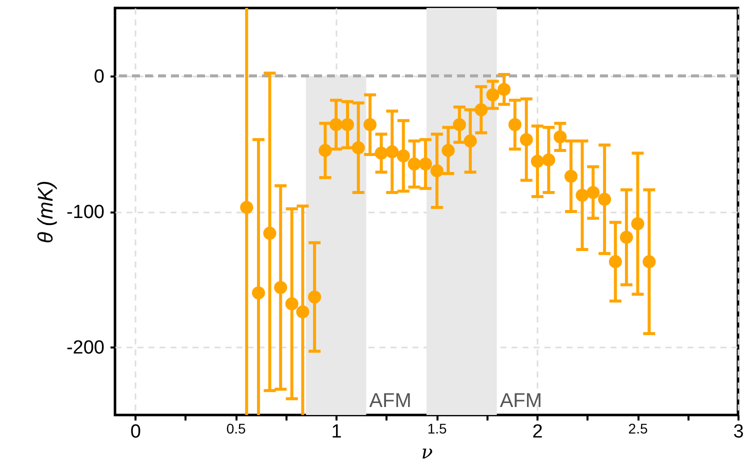 The width and height of the screenshot is (748, 475). I want to click on y-axis-title: θ (mK), so click(46, 212).